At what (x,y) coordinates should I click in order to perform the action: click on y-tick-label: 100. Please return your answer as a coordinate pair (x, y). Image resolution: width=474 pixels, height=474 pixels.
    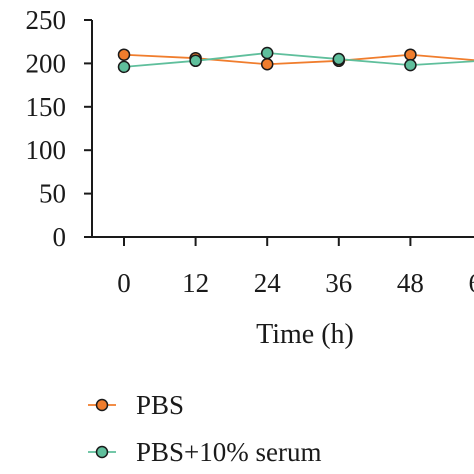
    Looking at the image, I should click on (46, 150).